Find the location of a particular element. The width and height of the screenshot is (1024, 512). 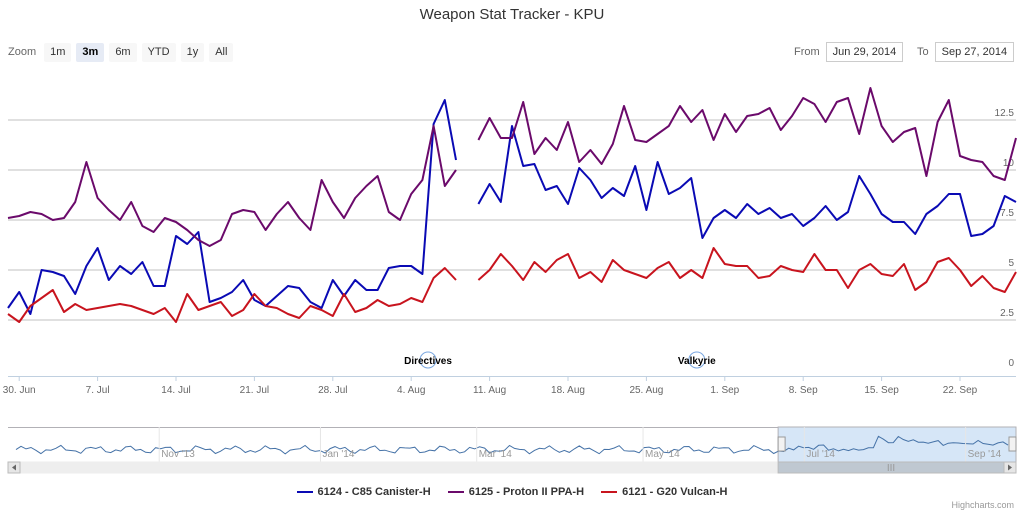

legend-swatch-proton is located at coordinates (455, 492).